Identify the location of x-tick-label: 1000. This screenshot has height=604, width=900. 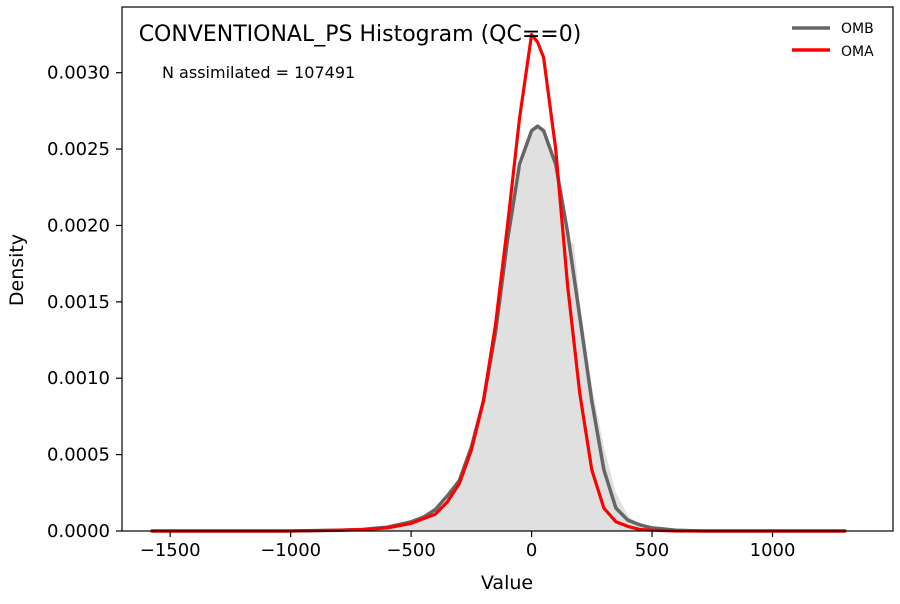
(773, 550).